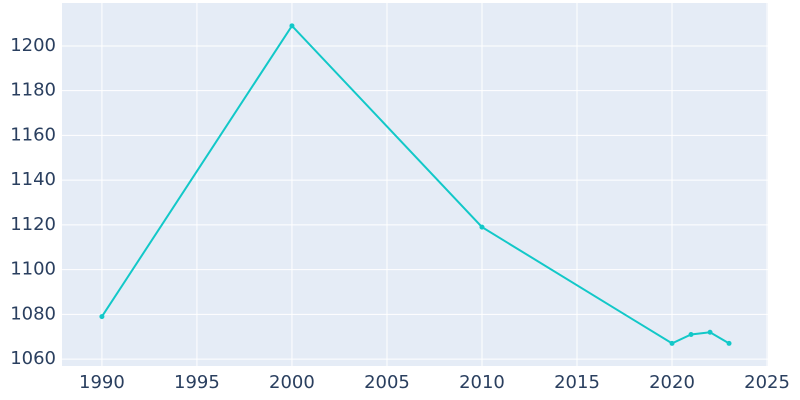 The image size is (800, 400). I want to click on x-tick-label: 2010, so click(482, 382).